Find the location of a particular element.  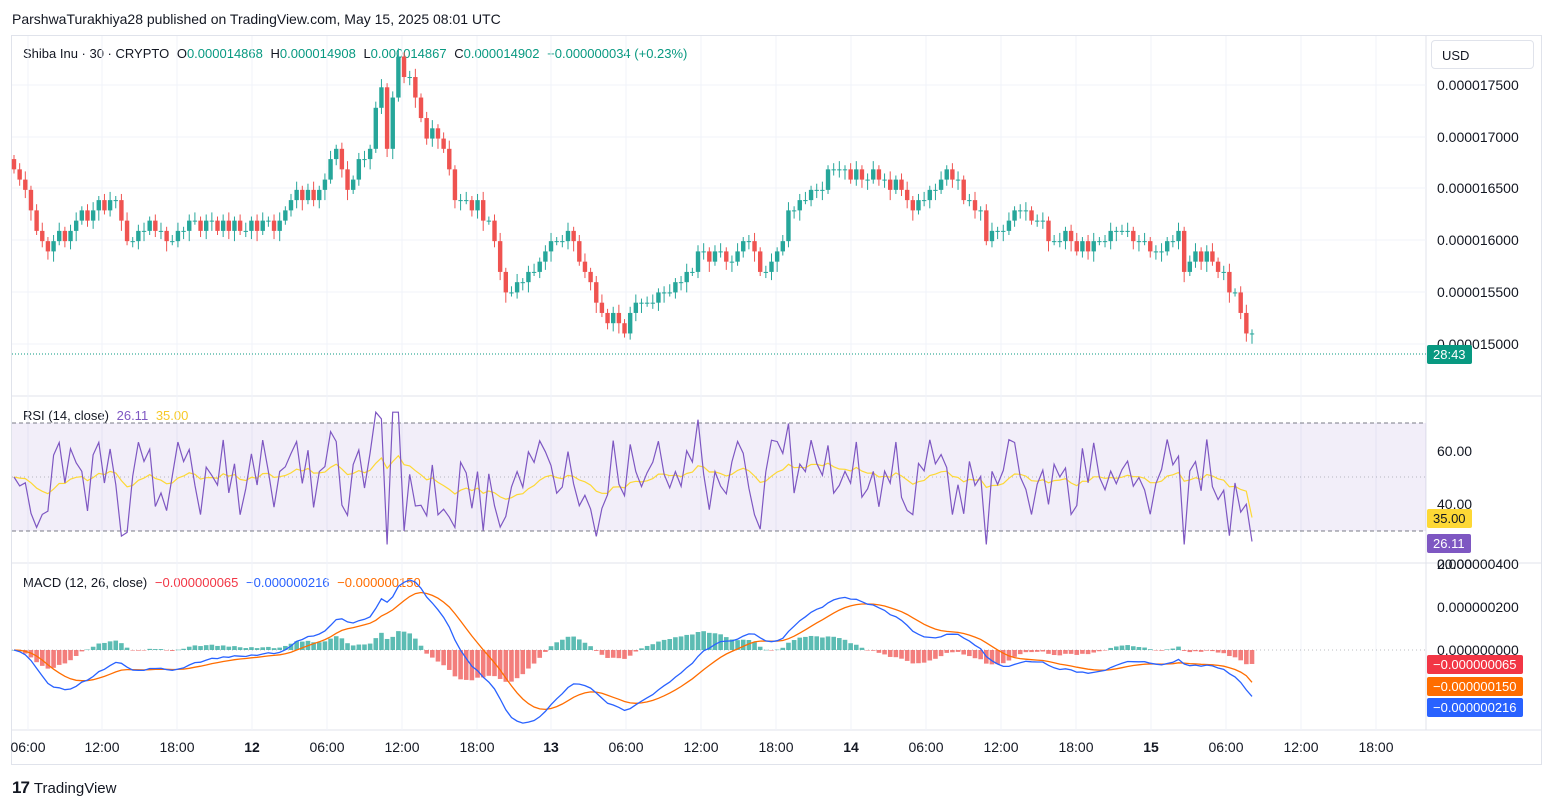

currency-button: USD is located at coordinates (1482, 54).